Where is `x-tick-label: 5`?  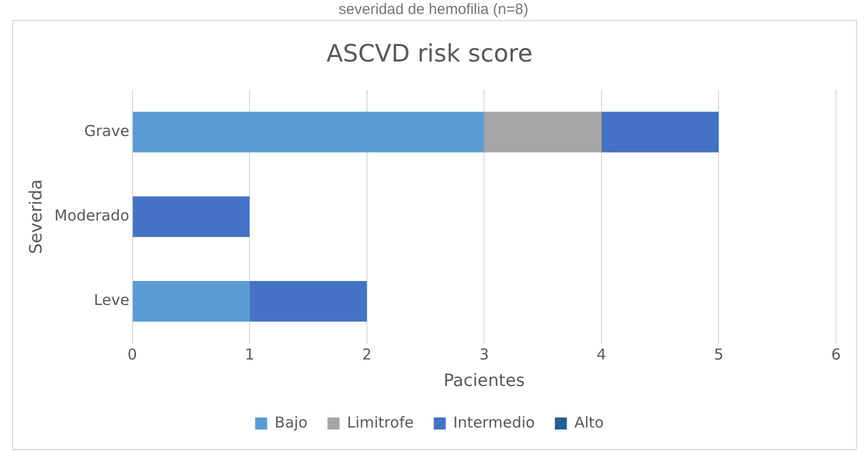
x-tick-label: 5 is located at coordinates (719, 354).